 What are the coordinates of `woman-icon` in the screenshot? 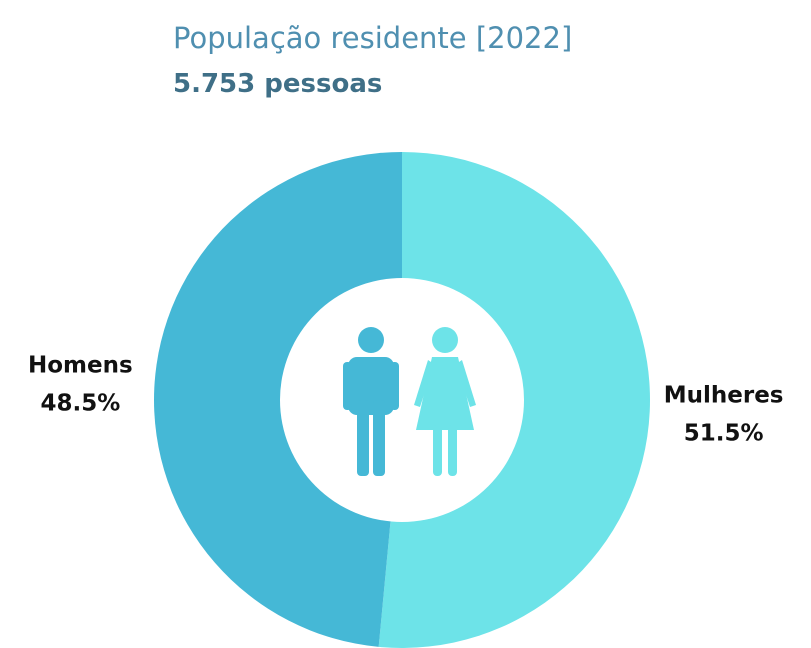 It's located at (445, 401).